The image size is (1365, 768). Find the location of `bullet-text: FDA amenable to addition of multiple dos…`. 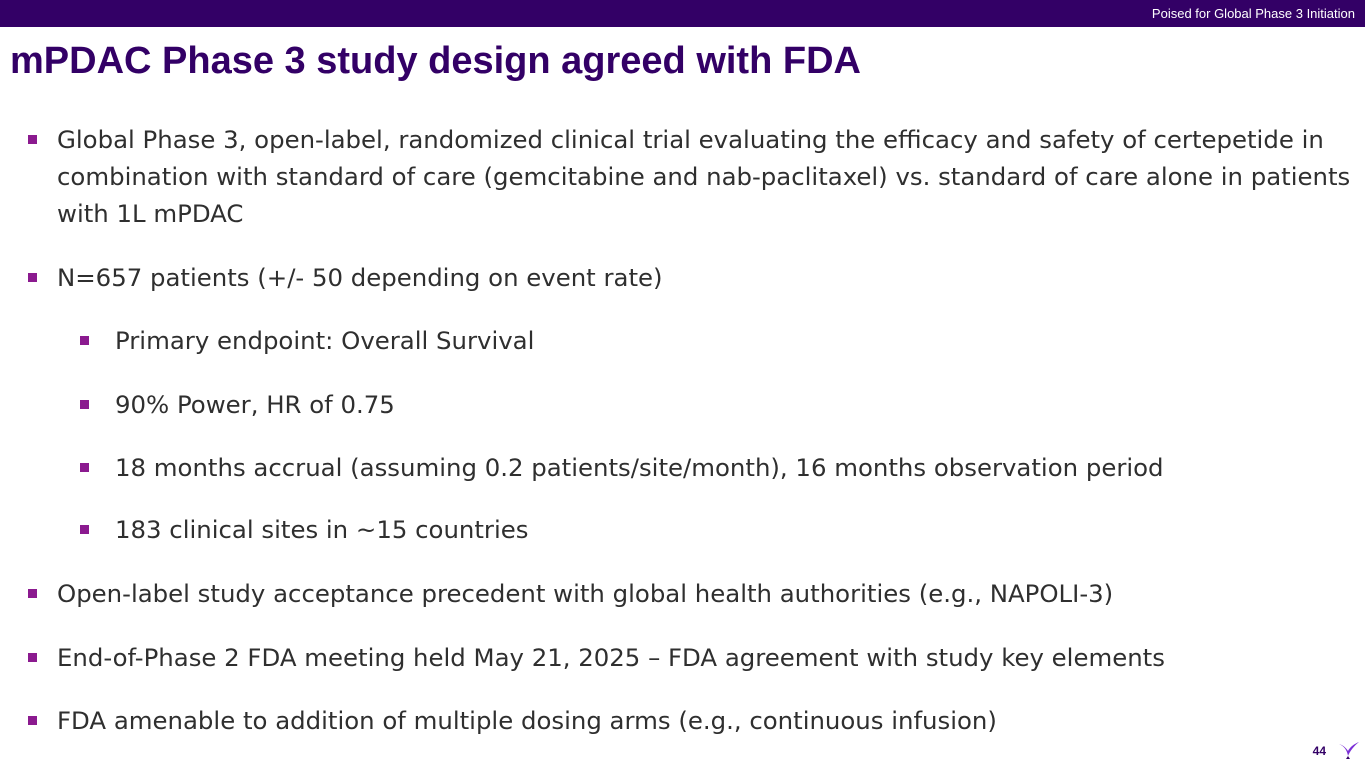

bullet-text: FDA amenable to addition of multiple dos… is located at coordinates (527, 720).